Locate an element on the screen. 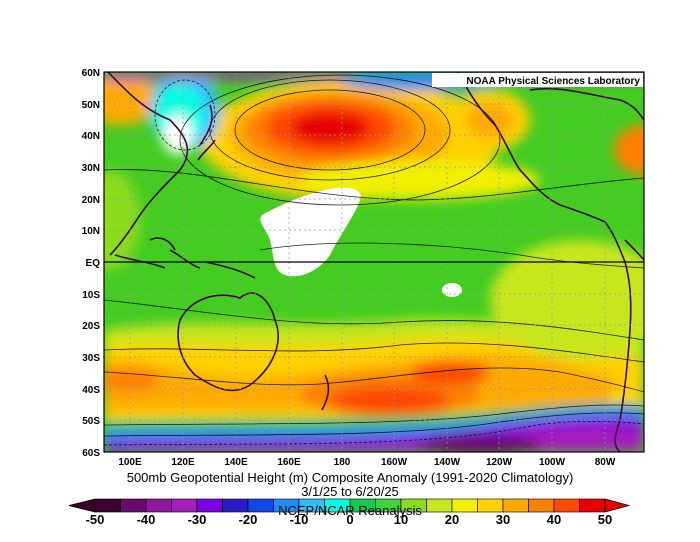  lat-label: 50S is located at coordinates (91, 421).